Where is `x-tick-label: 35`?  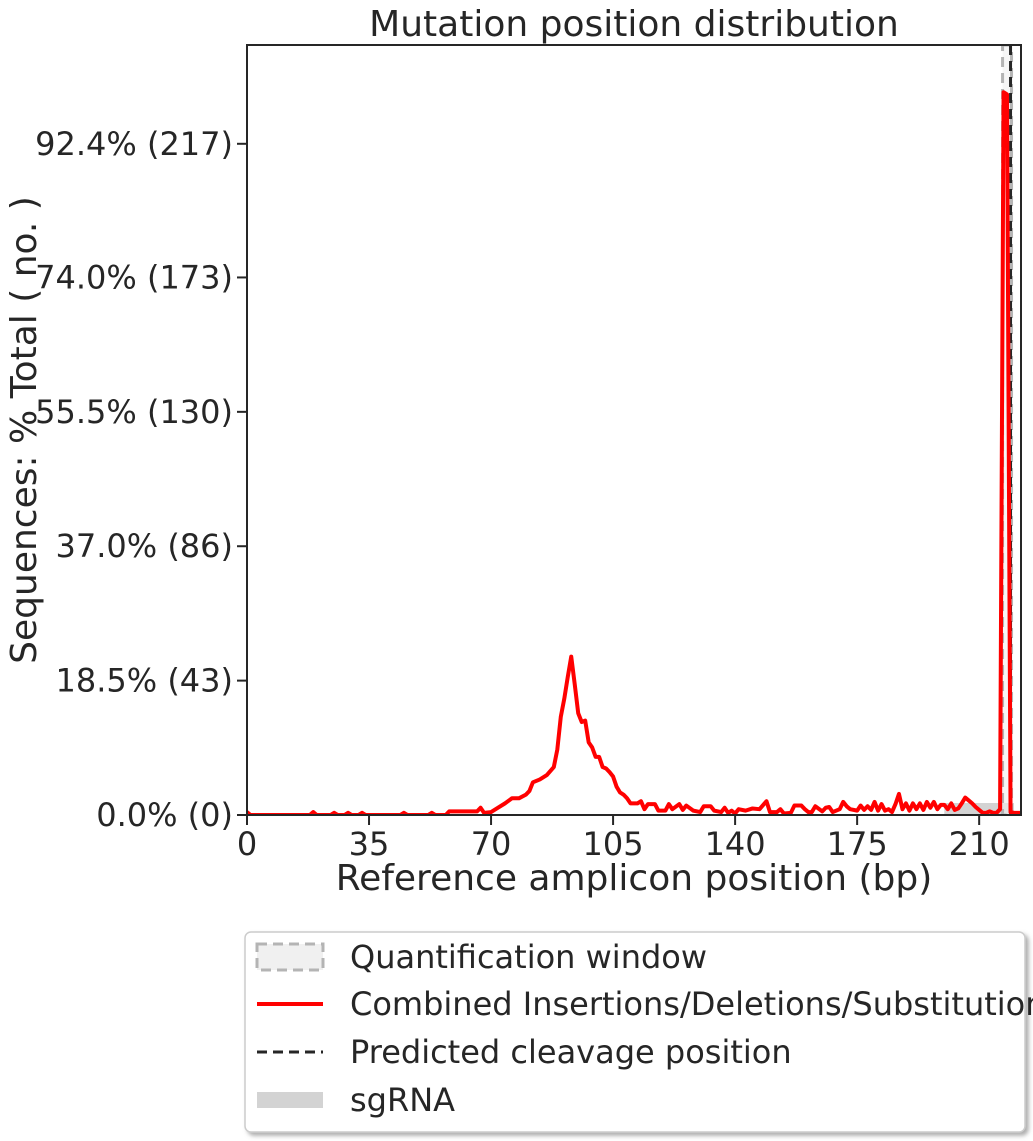 x-tick-label: 35 is located at coordinates (369, 844).